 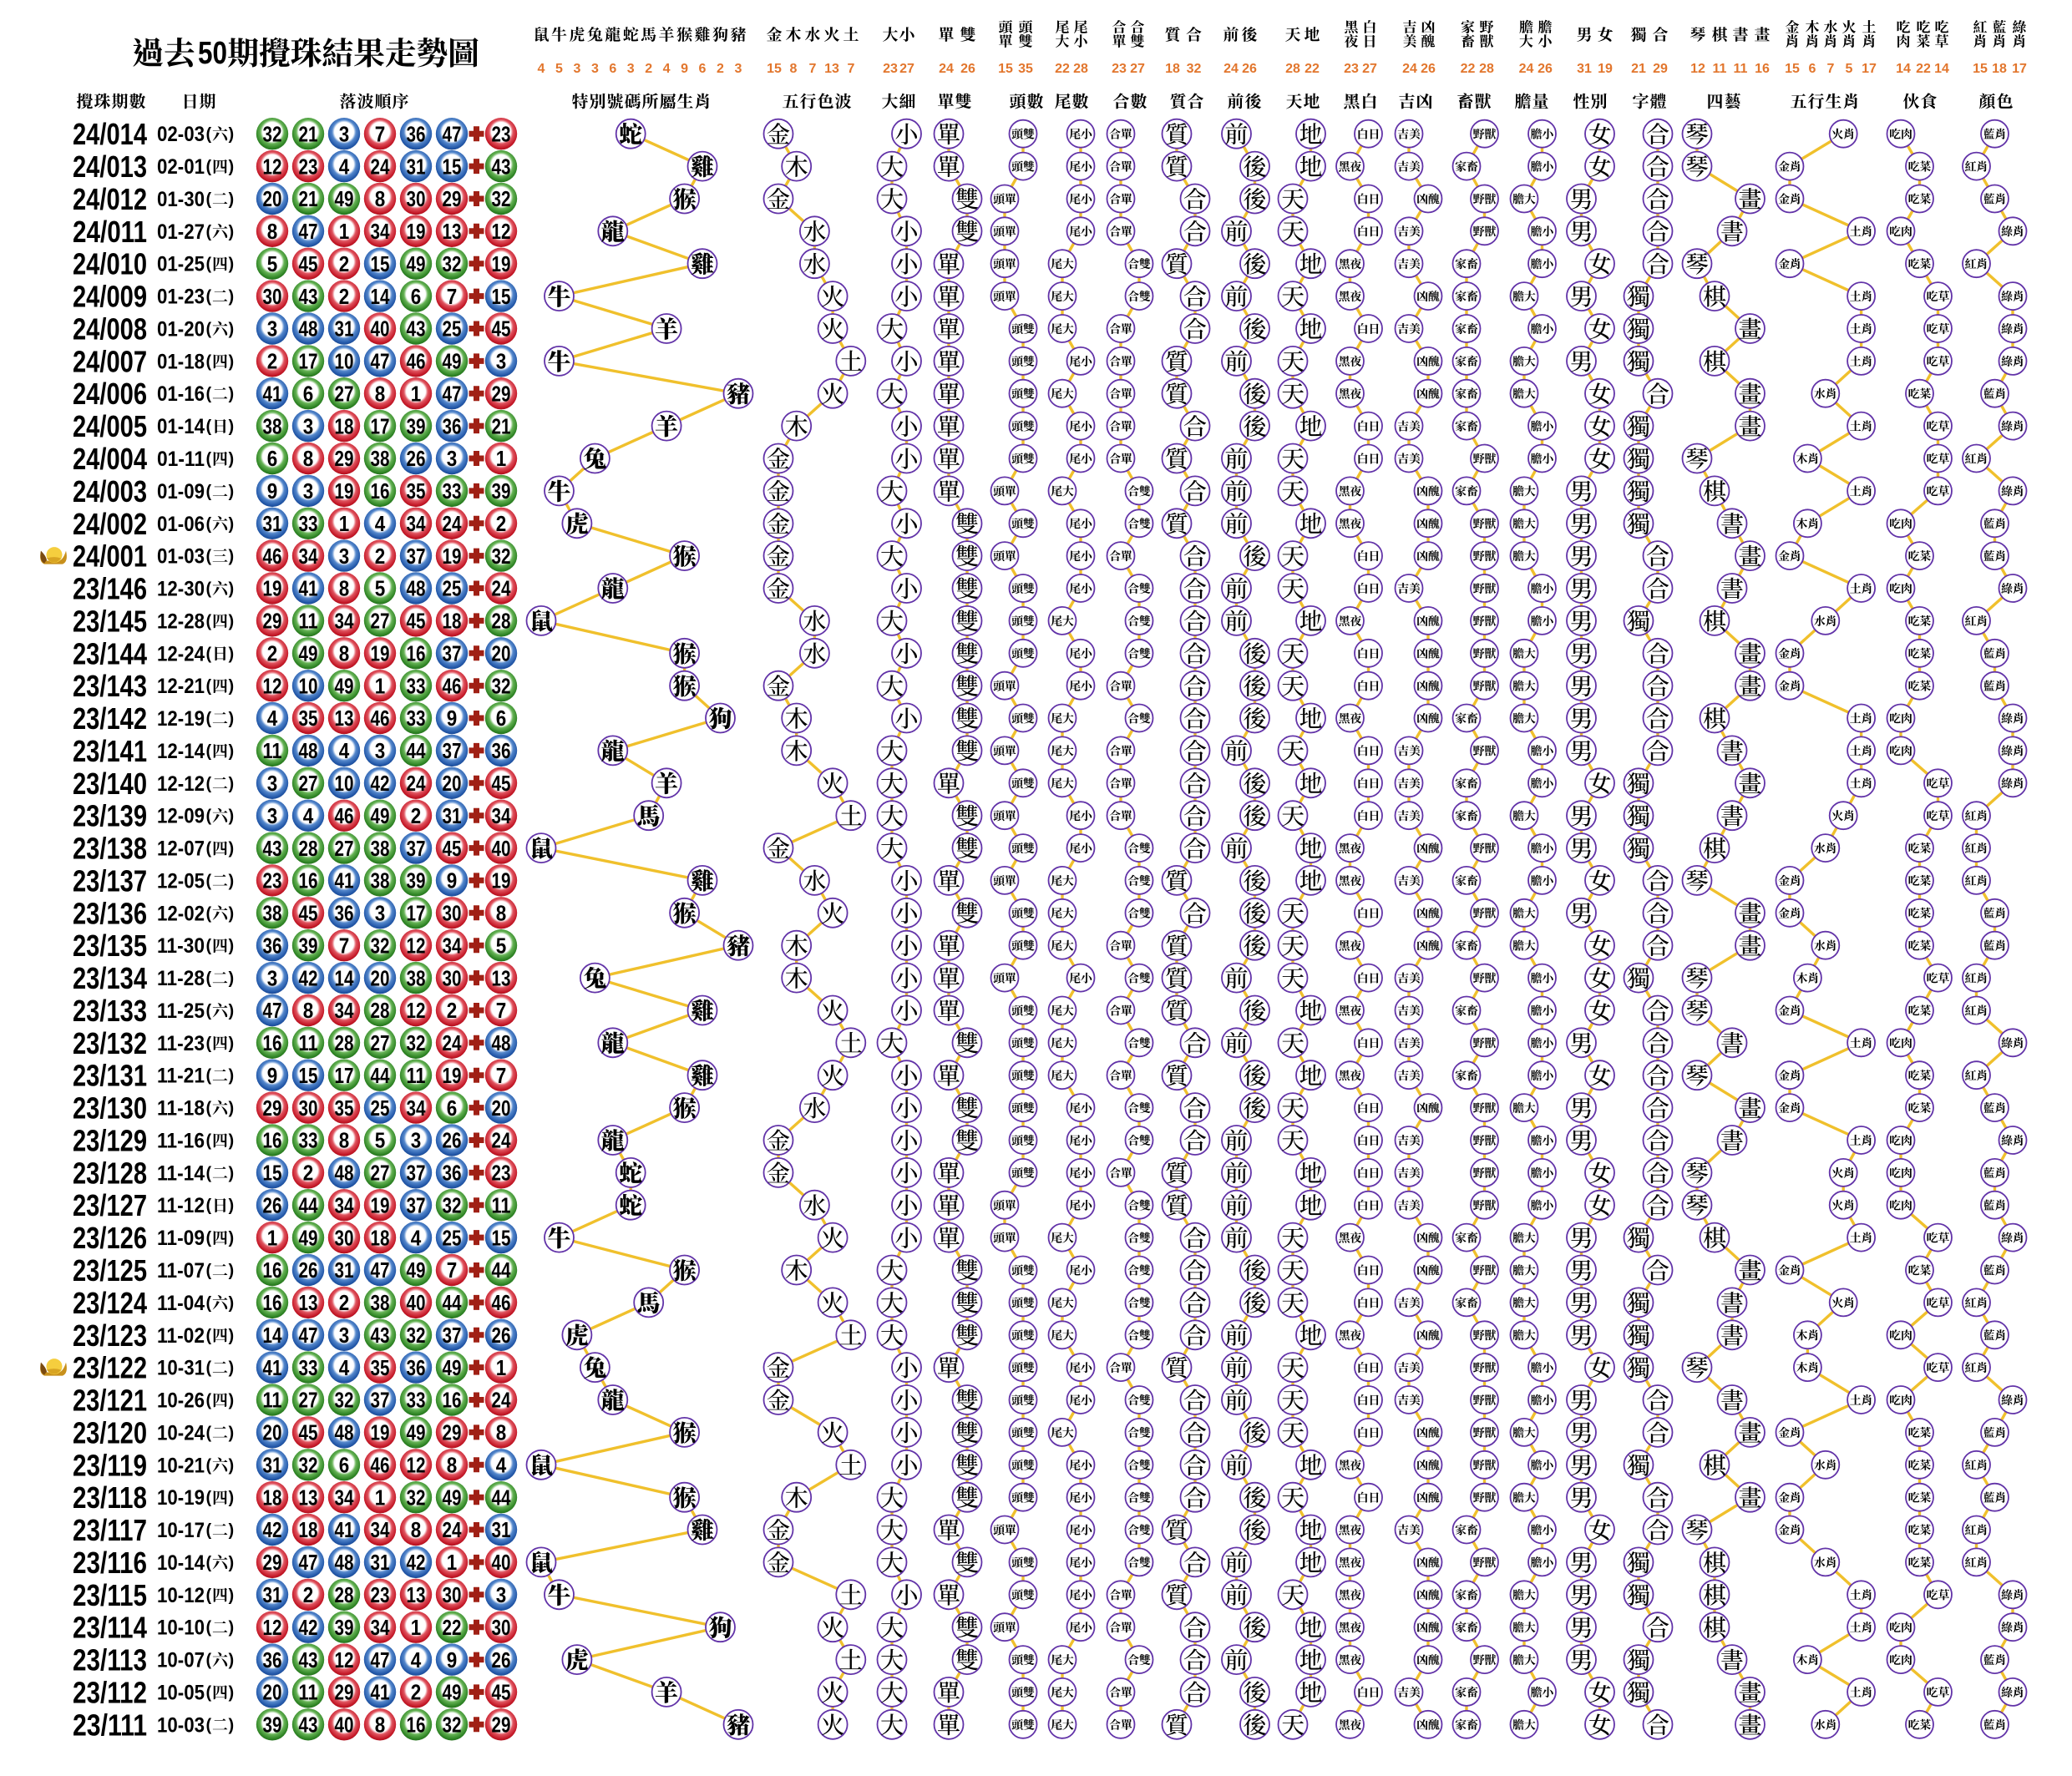 What do you see at coordinates (181, 751) in the screenshot?
I see `svg-text: 12-14` at bounding box center [181, 751].